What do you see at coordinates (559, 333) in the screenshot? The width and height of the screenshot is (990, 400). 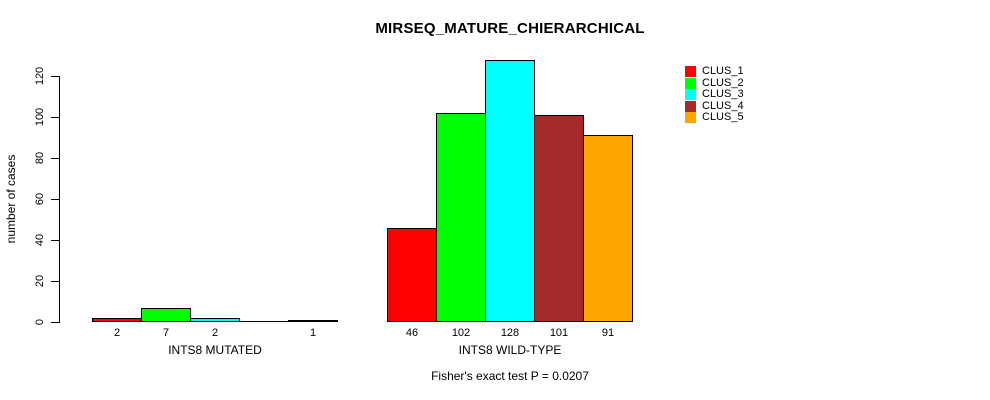 I see `bar-value-label: 101` at bounding box center [559, 333].